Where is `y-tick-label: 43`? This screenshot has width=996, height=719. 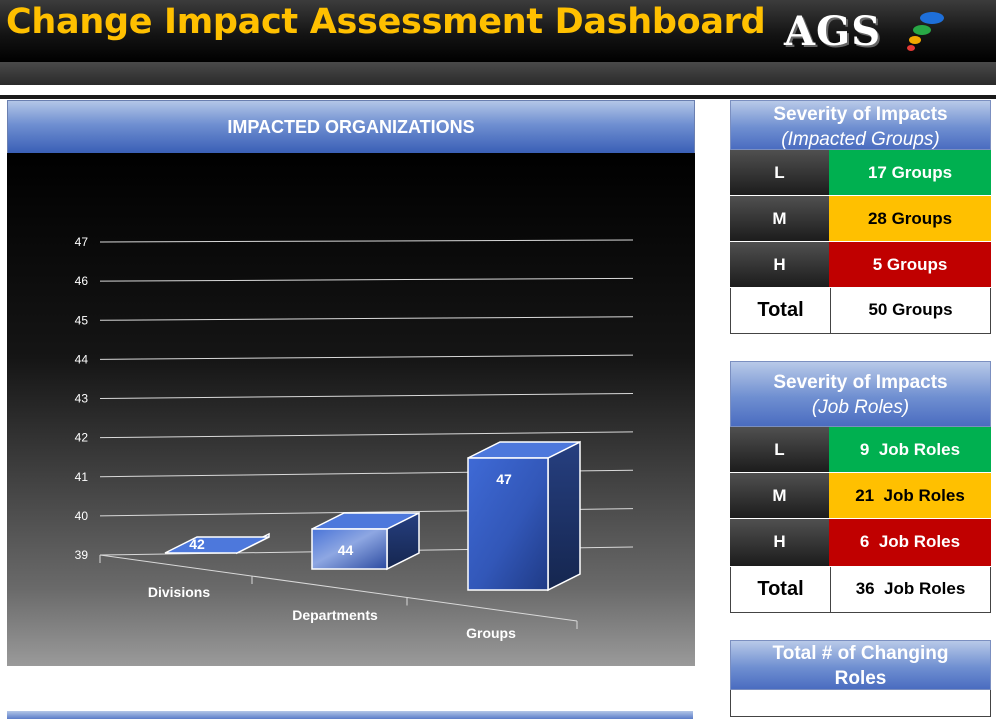 y-tick-label: 43 is located at coordinates (82, 399).